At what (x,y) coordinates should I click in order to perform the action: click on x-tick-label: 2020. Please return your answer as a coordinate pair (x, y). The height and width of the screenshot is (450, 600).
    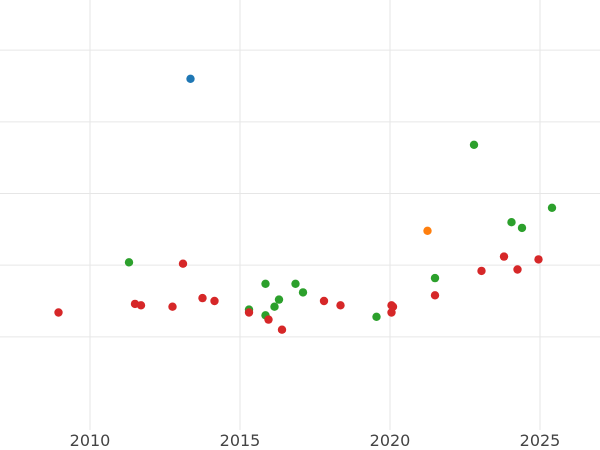
    Looking at the image, I should click on (390, 440).